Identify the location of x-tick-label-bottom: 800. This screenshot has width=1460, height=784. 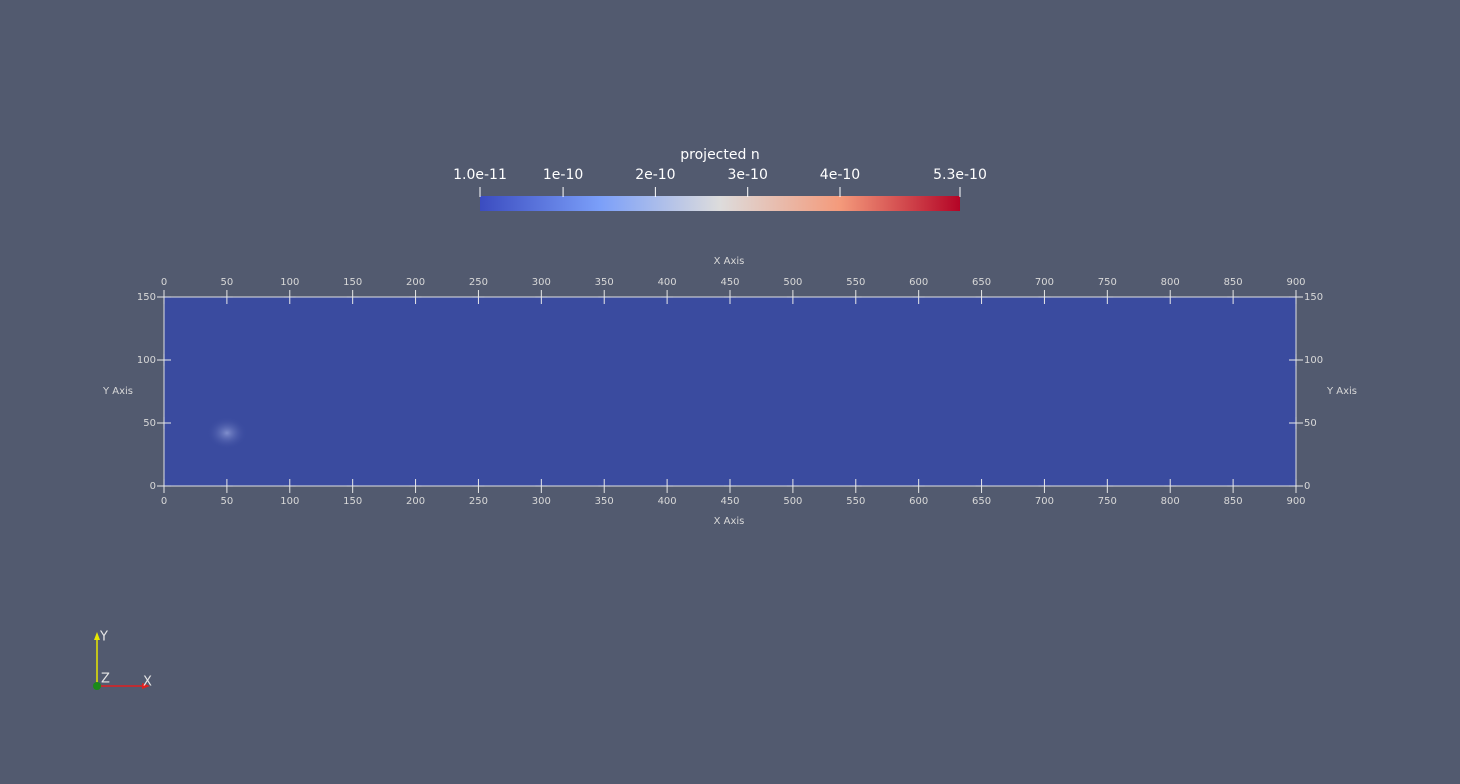
(1170, 501).